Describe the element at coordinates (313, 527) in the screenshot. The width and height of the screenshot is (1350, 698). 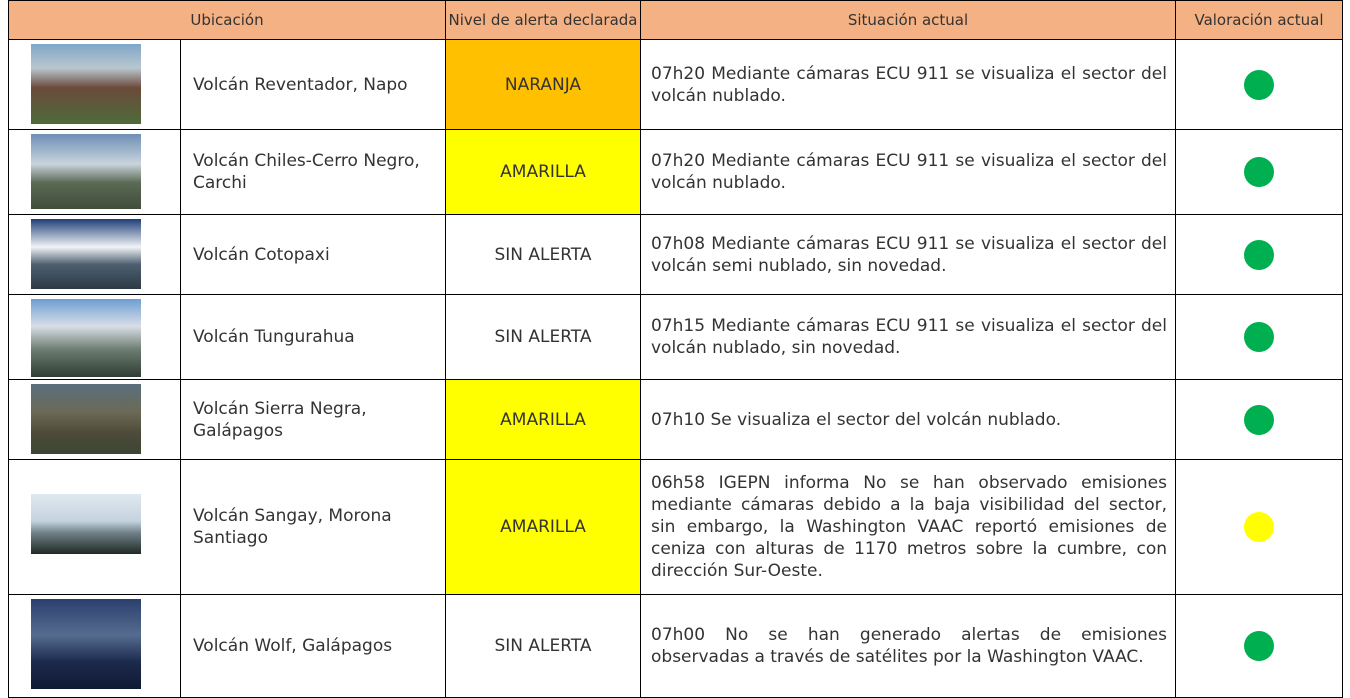
I see `location: Volcán Sangay, Morona Santiago` at that location.